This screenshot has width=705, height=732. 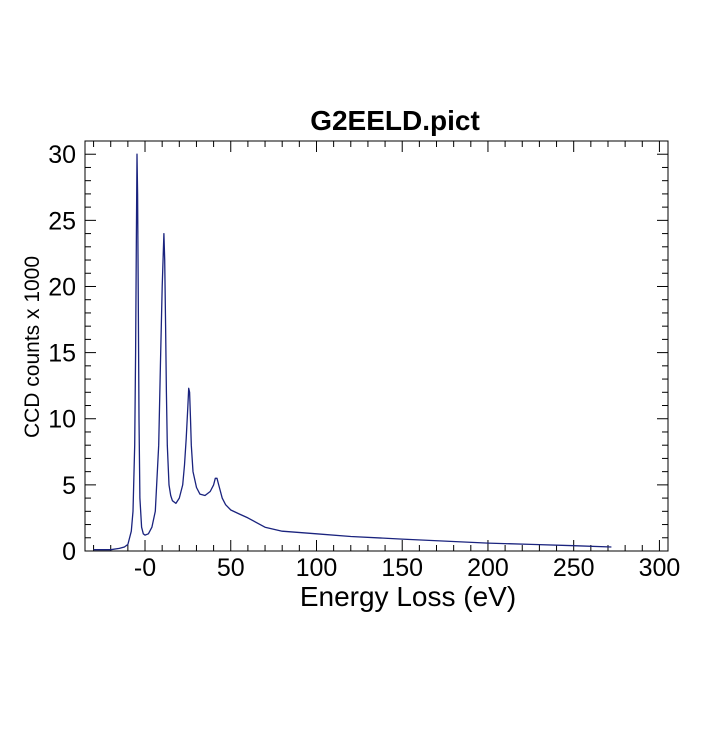 I want to click on x-tick-label: 250, so click(x=574, y=568).